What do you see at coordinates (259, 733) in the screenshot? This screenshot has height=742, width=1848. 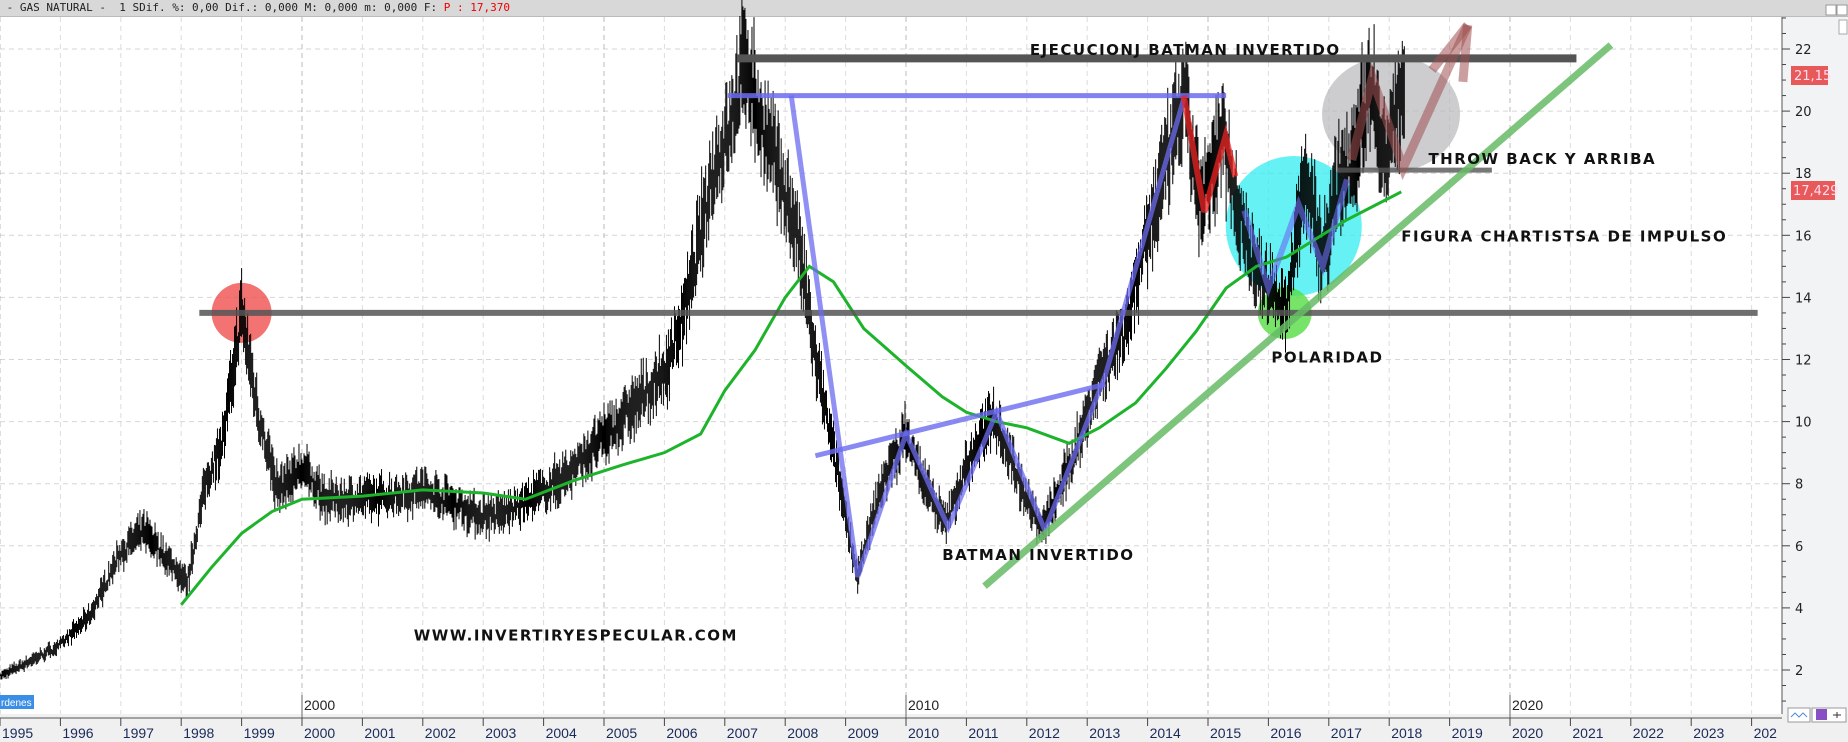 I see `year-tick-label: 1999` at bounding box center [259, 733].